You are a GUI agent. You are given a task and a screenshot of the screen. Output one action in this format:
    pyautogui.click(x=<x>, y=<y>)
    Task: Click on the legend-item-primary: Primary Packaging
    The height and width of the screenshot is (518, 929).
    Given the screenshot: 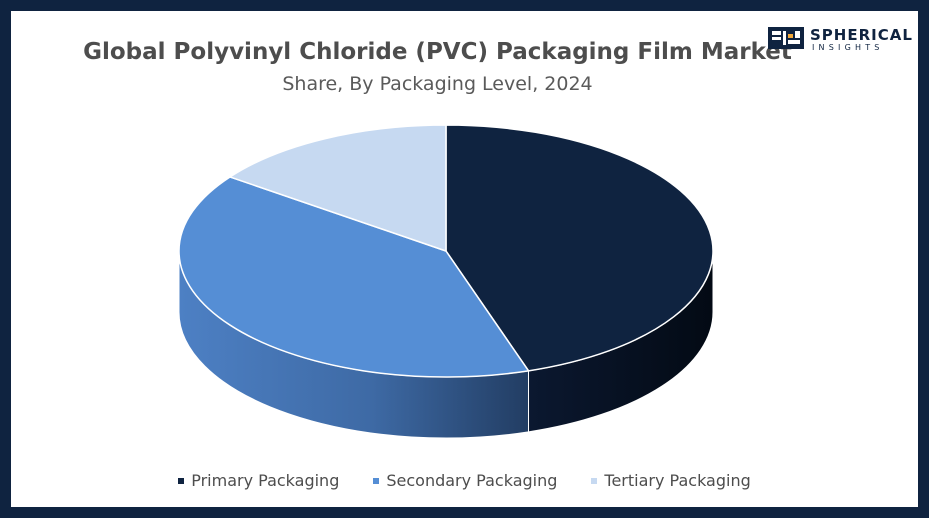 What is the action you would take?
    pyautogui.click(x=258, y=480)
    